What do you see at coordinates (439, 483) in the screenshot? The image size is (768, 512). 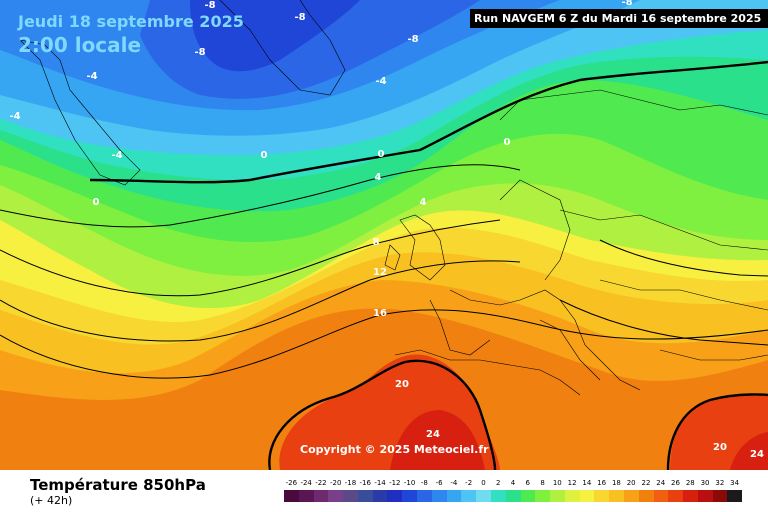 I see `legend-label: -6` at bounding box center [439, 483].